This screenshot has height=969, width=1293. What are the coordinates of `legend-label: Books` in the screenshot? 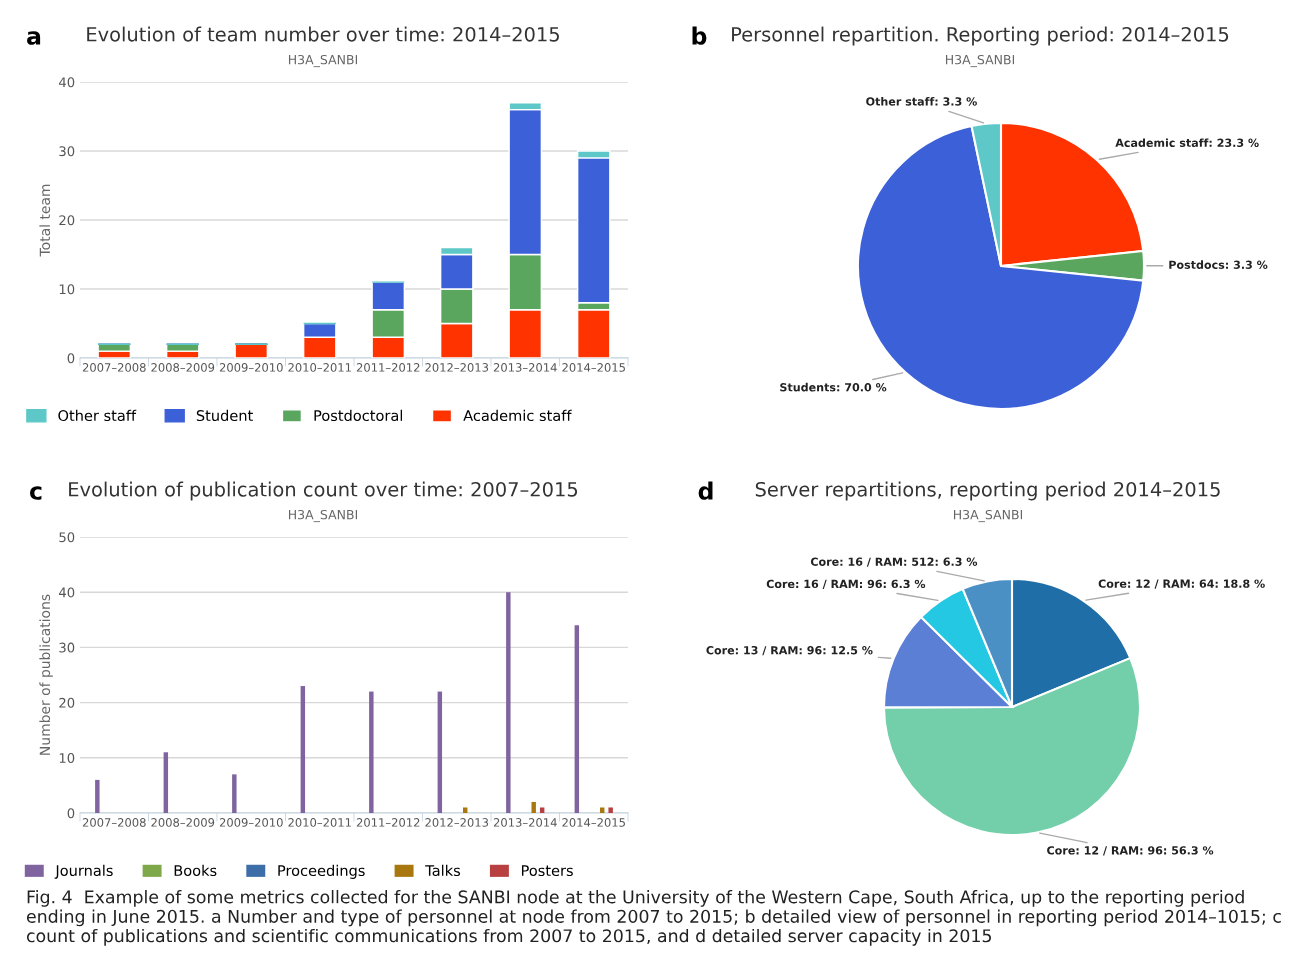 It's located at (195, 870).